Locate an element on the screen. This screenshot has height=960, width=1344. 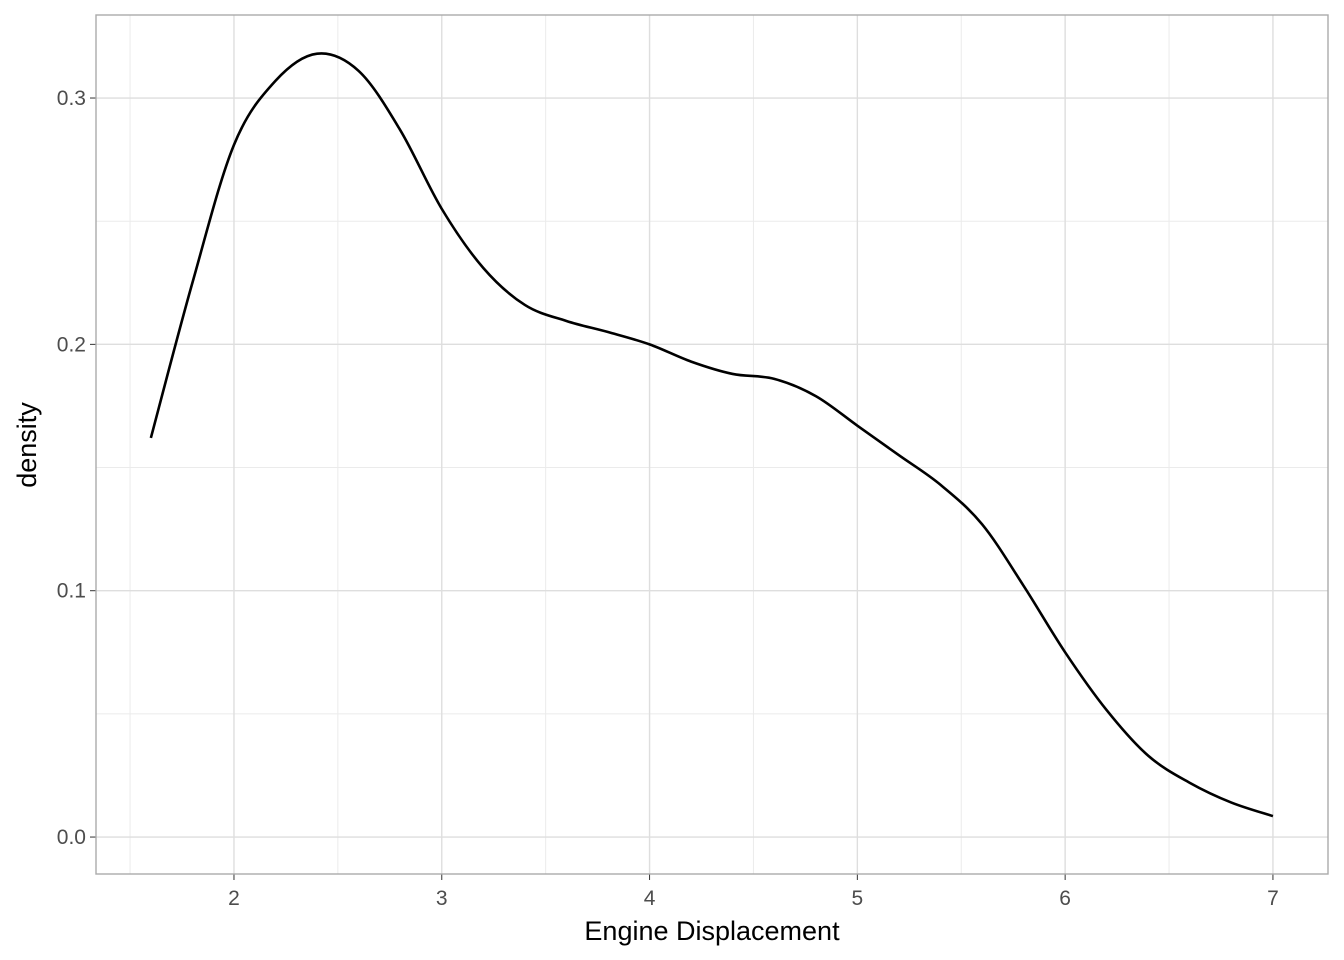
x-tick-label: 2 is located at coordinates (234, 898).